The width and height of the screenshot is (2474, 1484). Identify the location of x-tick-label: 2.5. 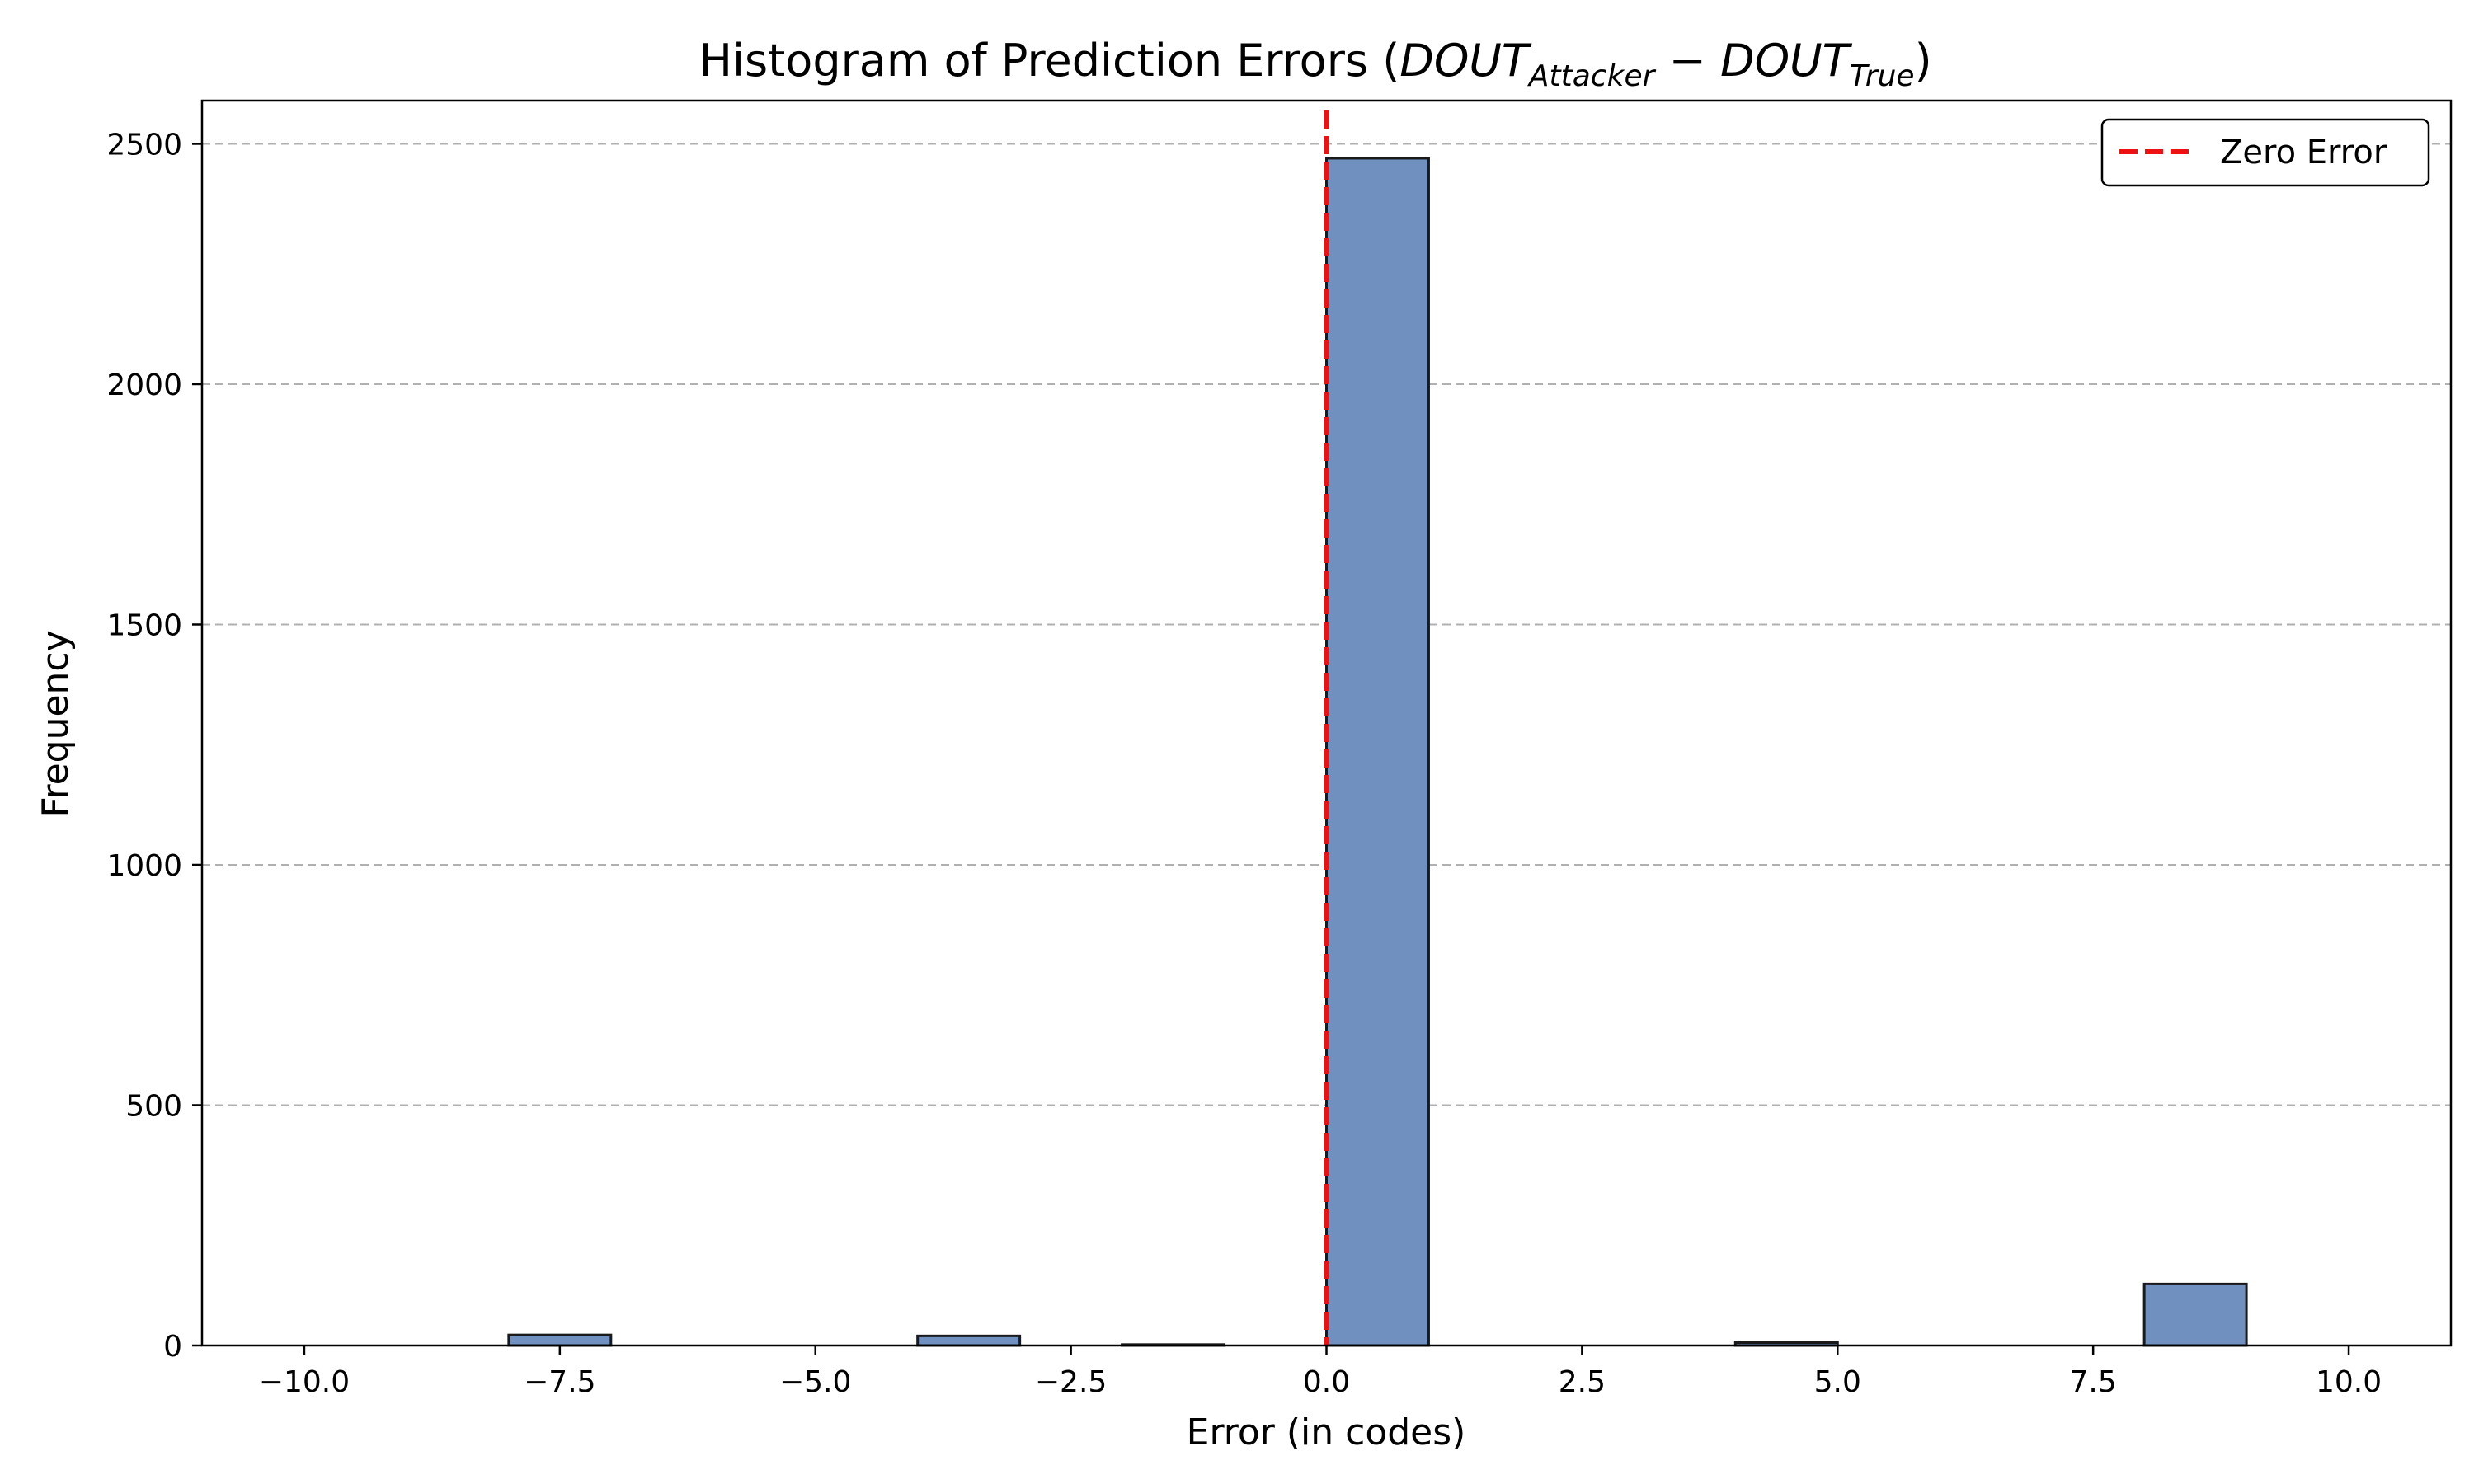
(1582, 1382).